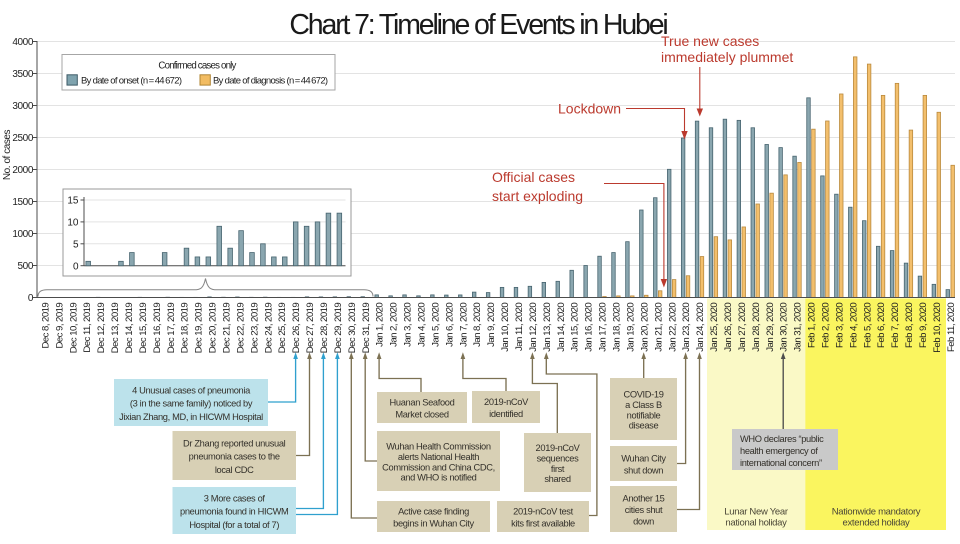  What do you see at coordinates (438, 478) in the screenshot?
I see `svg-text: and WHO is notified` at bounding box center [438, 478].